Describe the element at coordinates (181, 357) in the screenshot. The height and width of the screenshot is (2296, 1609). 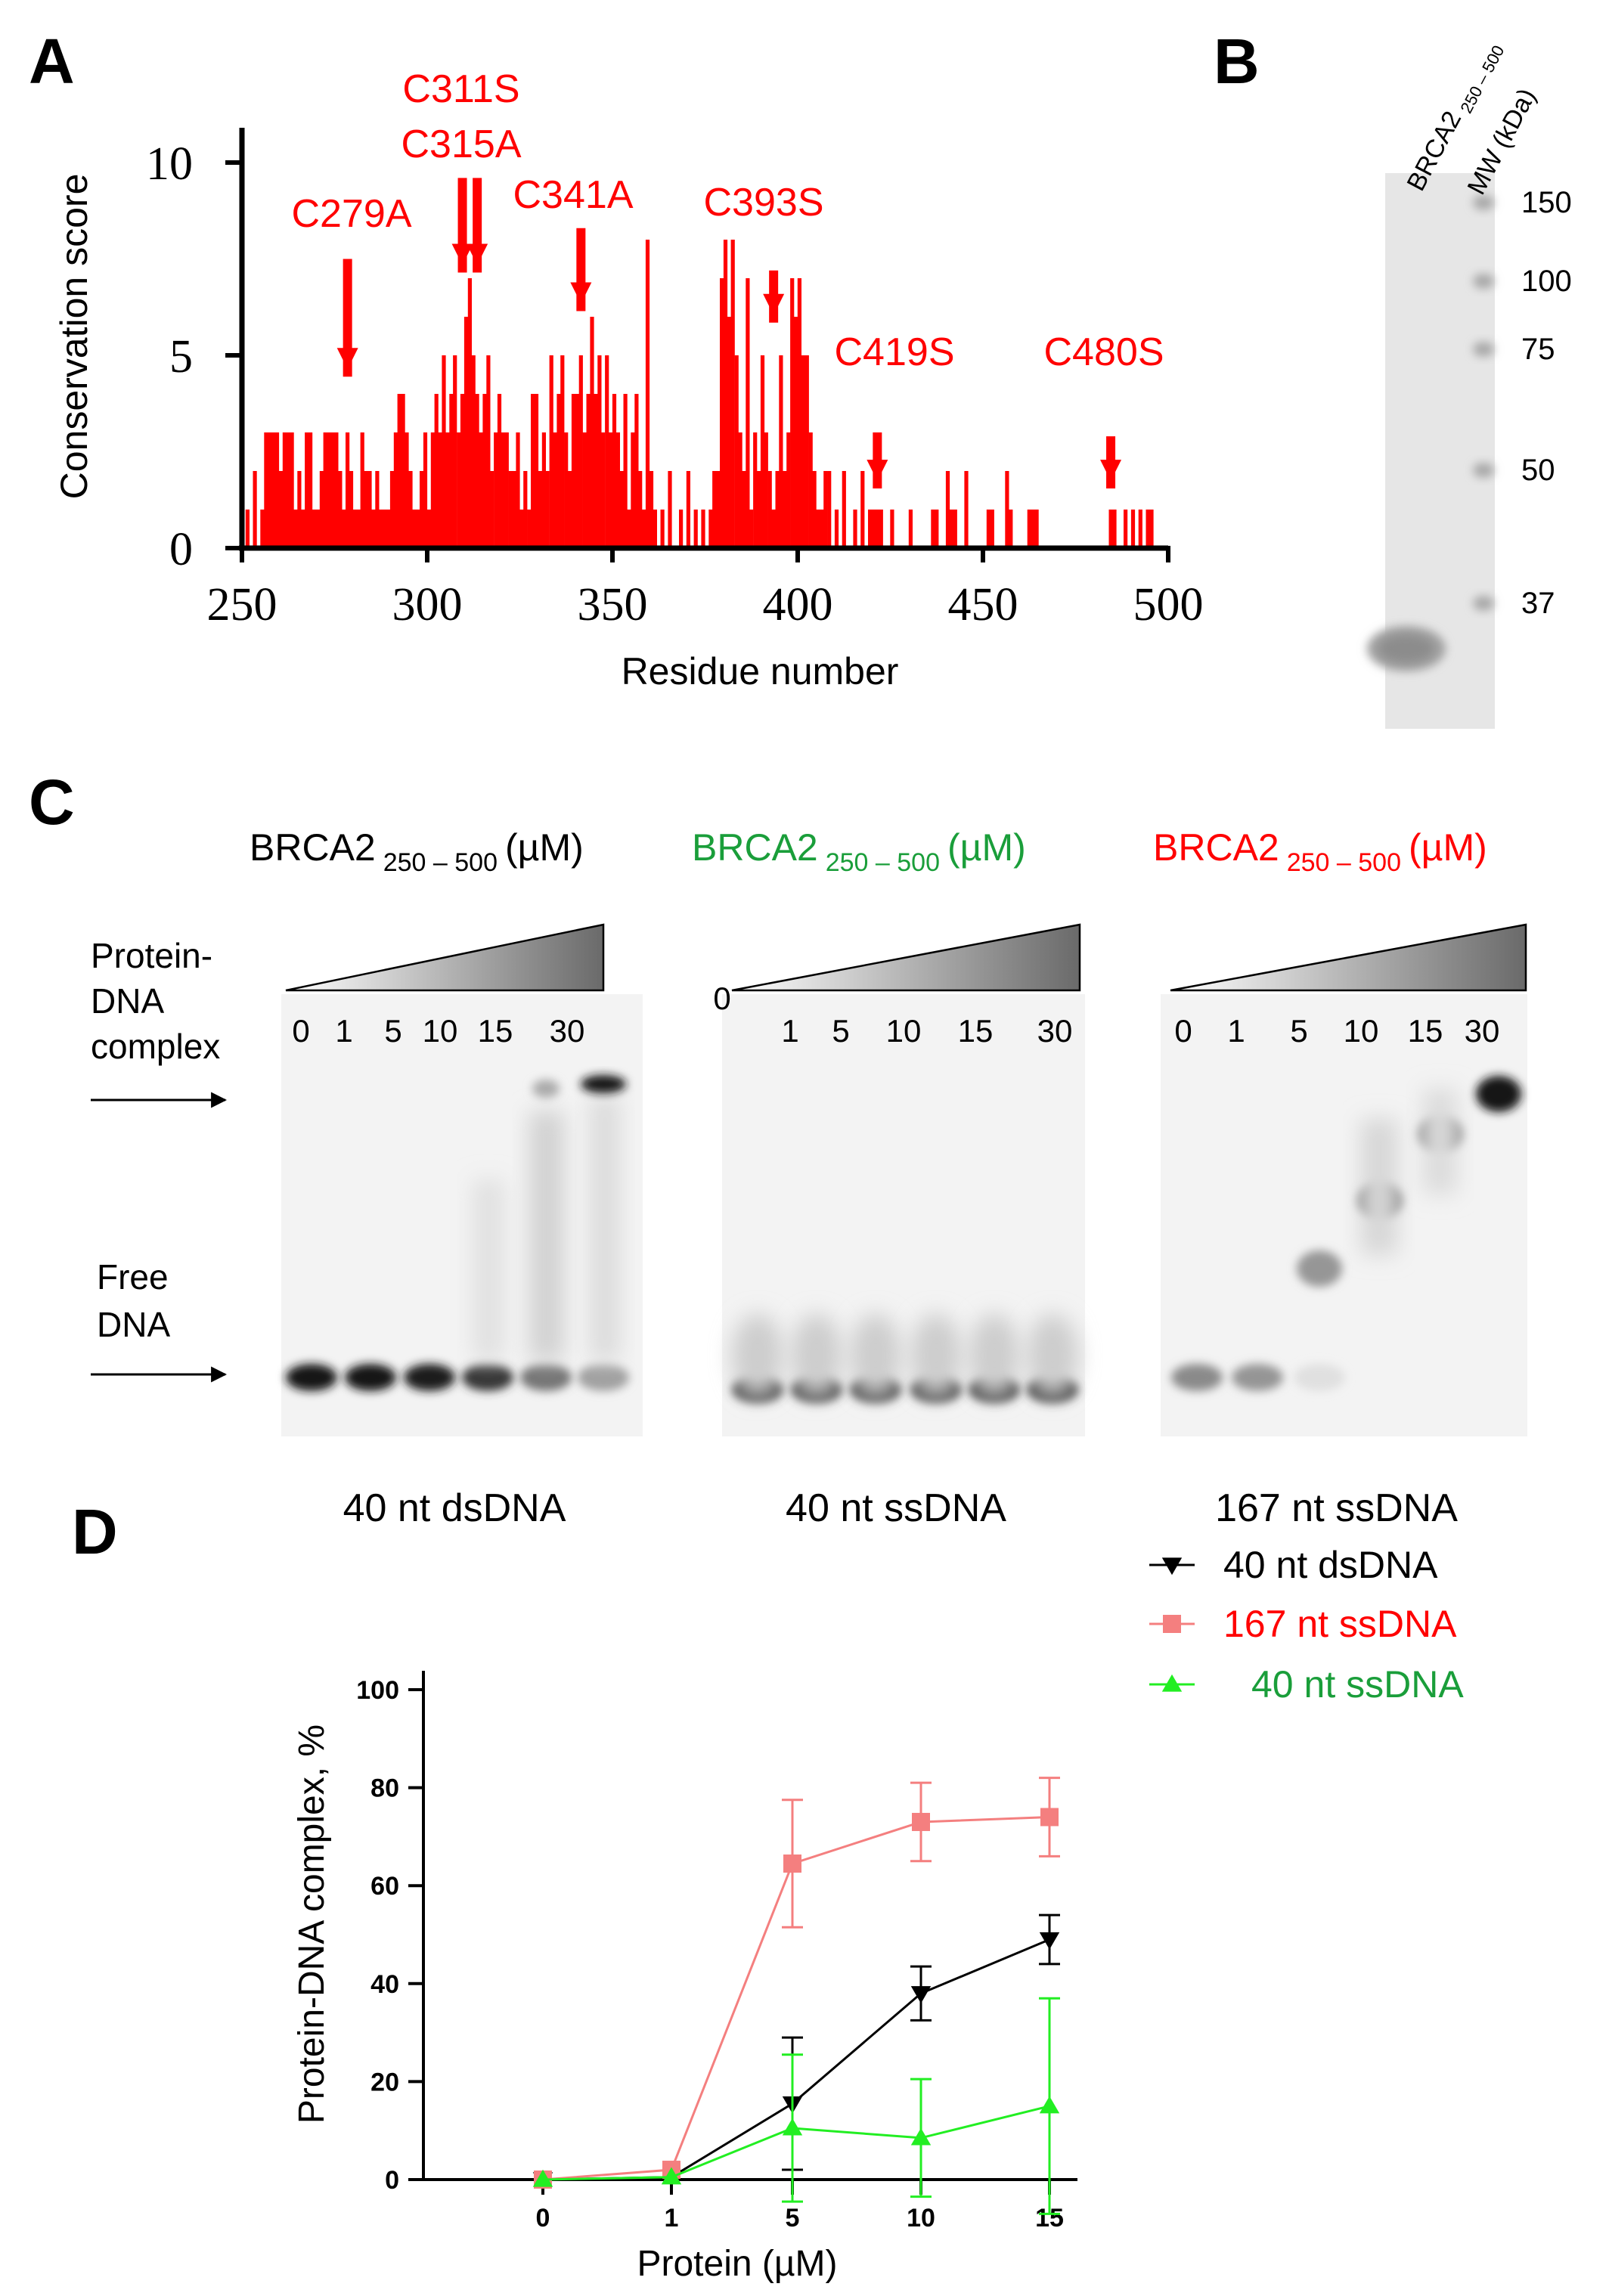
I see `y-tick-label: 5` at that location.